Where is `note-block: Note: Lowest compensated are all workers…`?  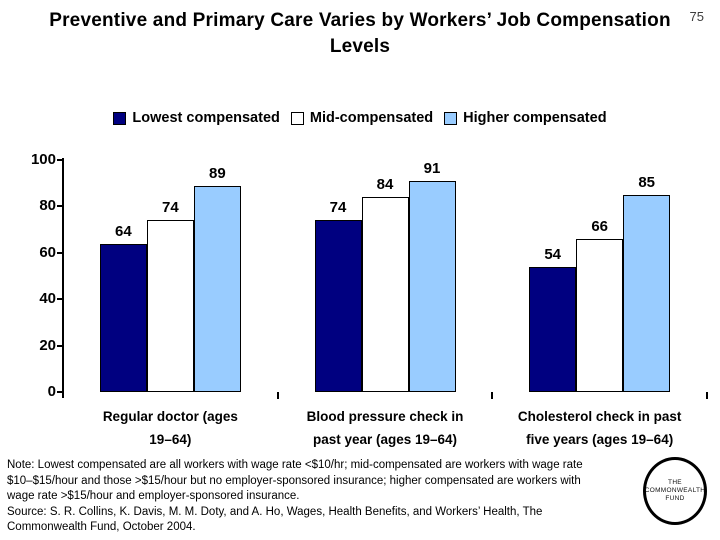
note-block: Note: Lowest compensated are all workers… is located at coordinates (299, 497).